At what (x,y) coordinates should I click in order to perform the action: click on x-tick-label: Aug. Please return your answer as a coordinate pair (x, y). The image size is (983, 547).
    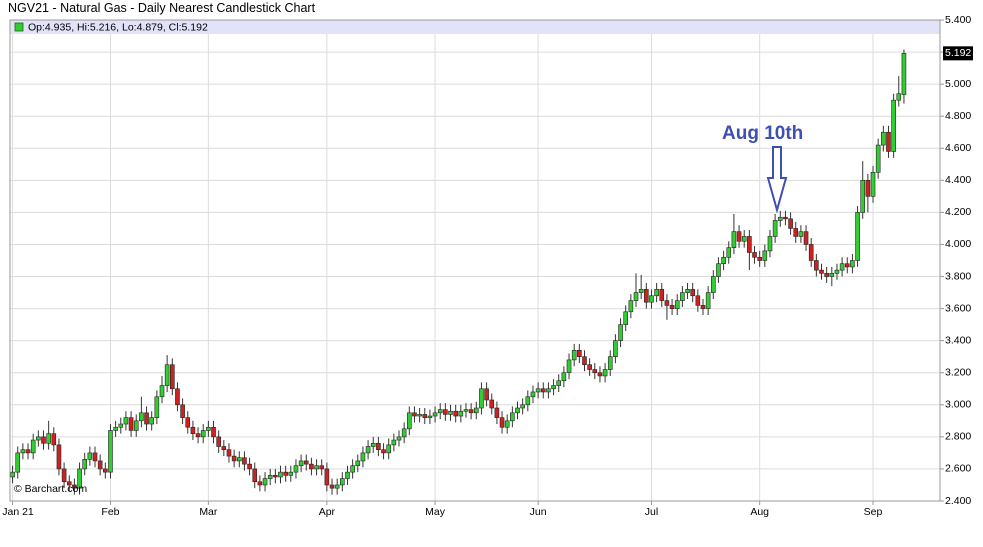
    Looking at the image, I should click on (759, 512).